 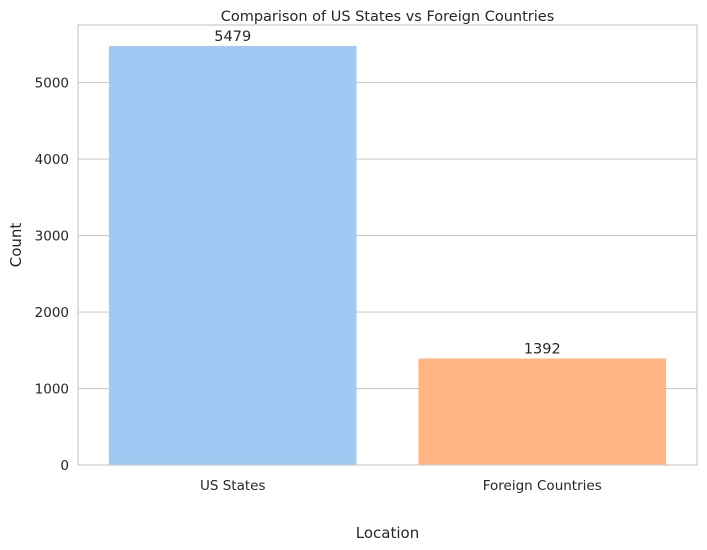 I want to click on y-tick-label: 4000, so click(x=52, y=160).